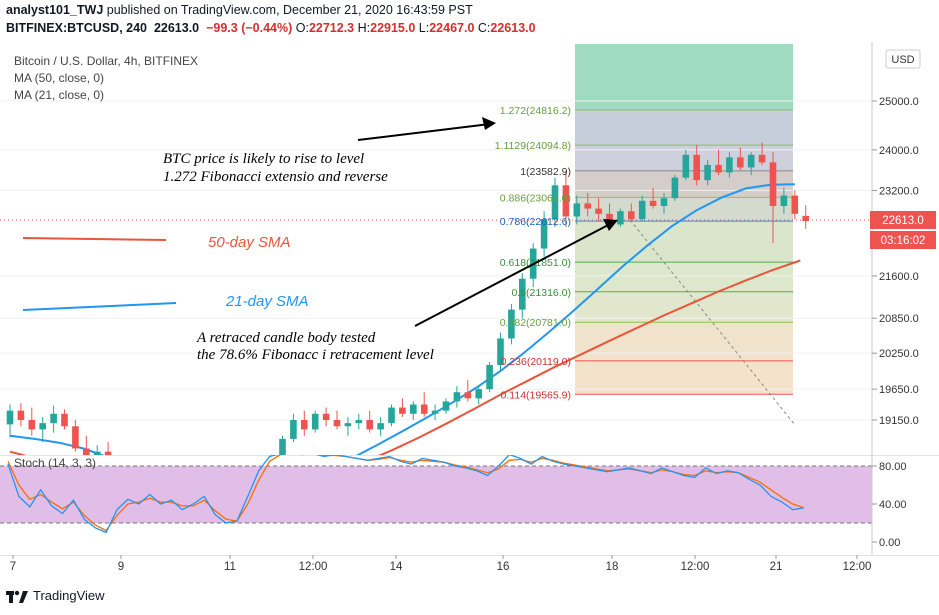 The image size is (939, 615). Describe the element at coordinates (899, 151) in the screenshot. I see `price-tick-label: 24000.0` at that location.